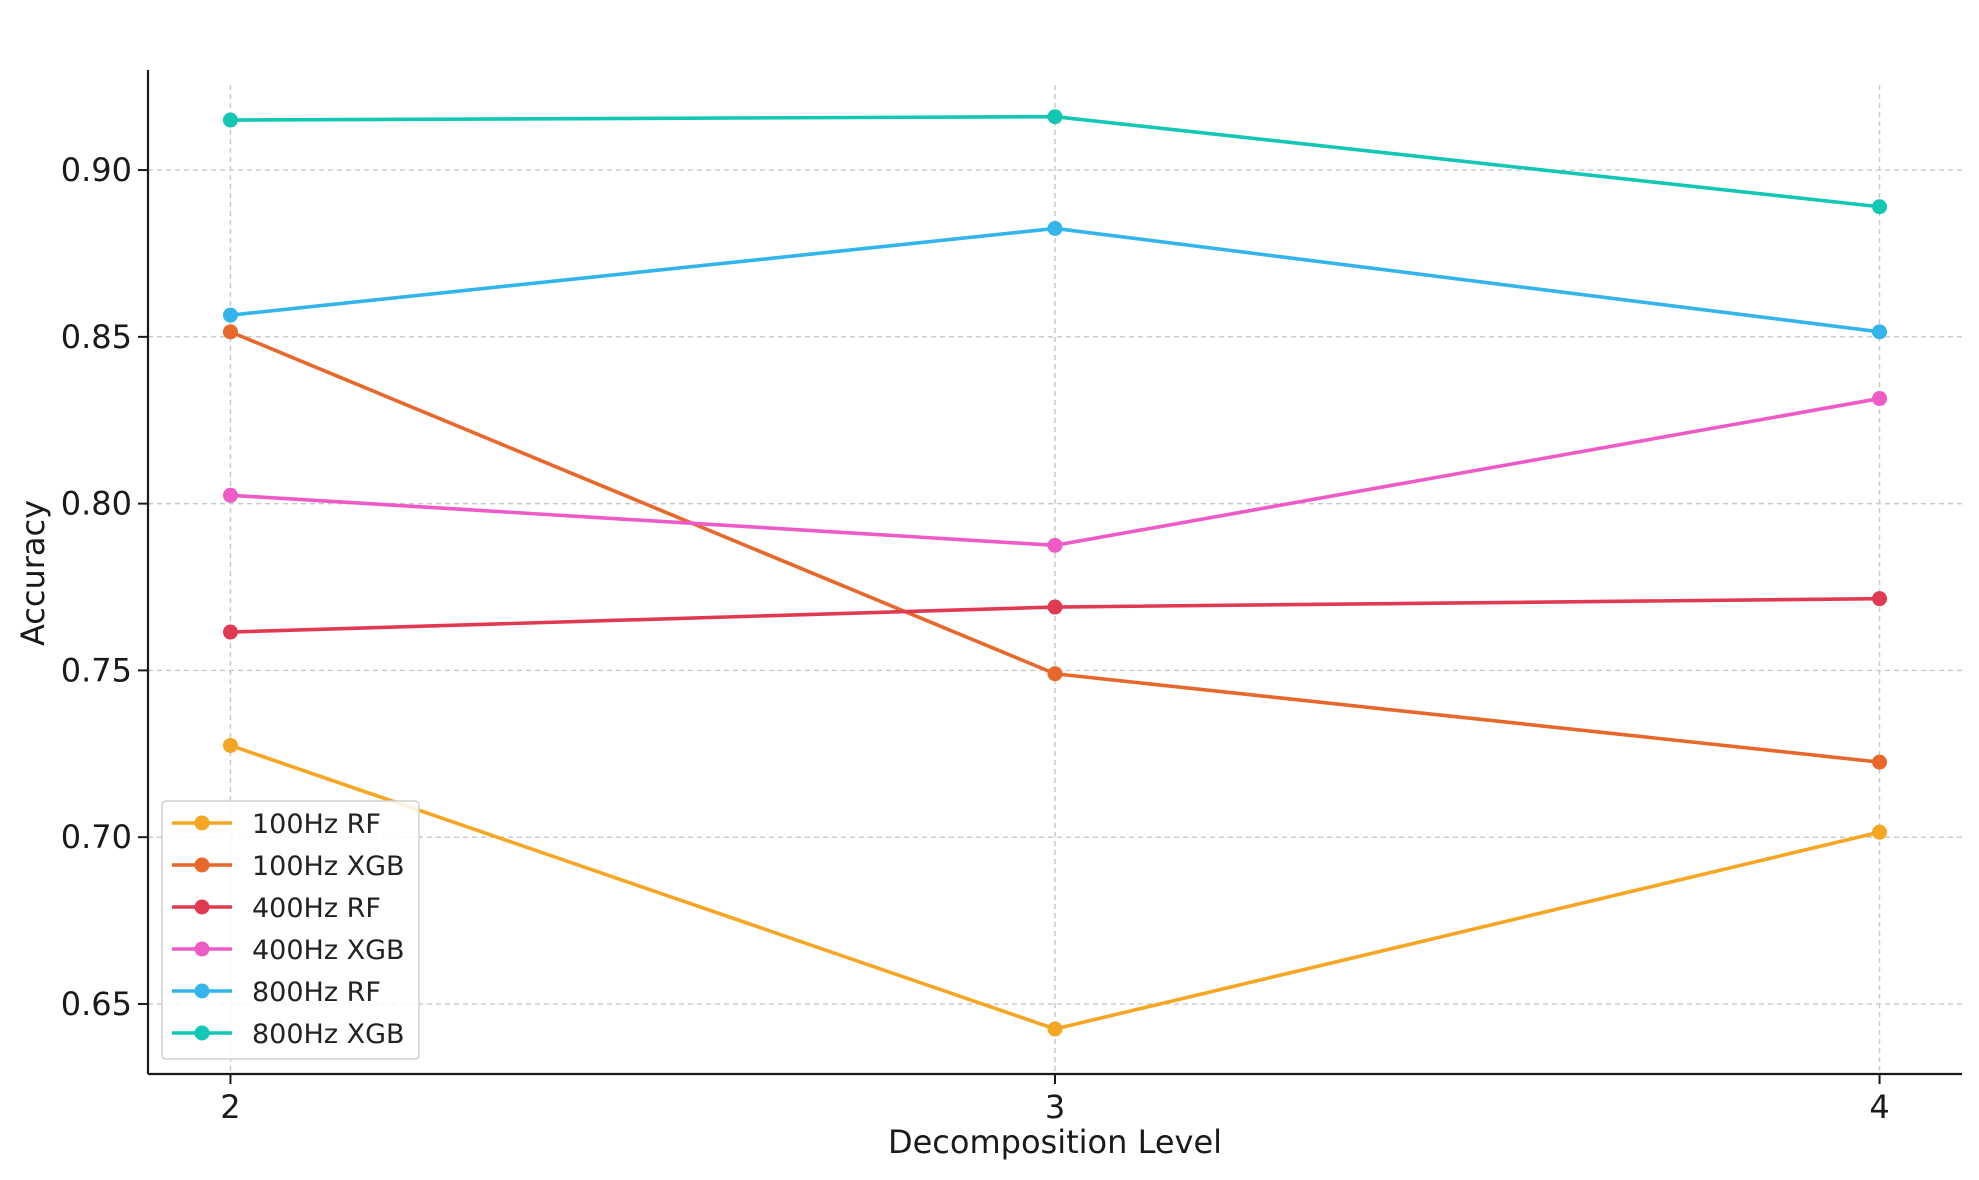 The height and width of the screenshot is (1180, 1979). I want to click on y-axis-title: Accuracy, so click(33, 573).